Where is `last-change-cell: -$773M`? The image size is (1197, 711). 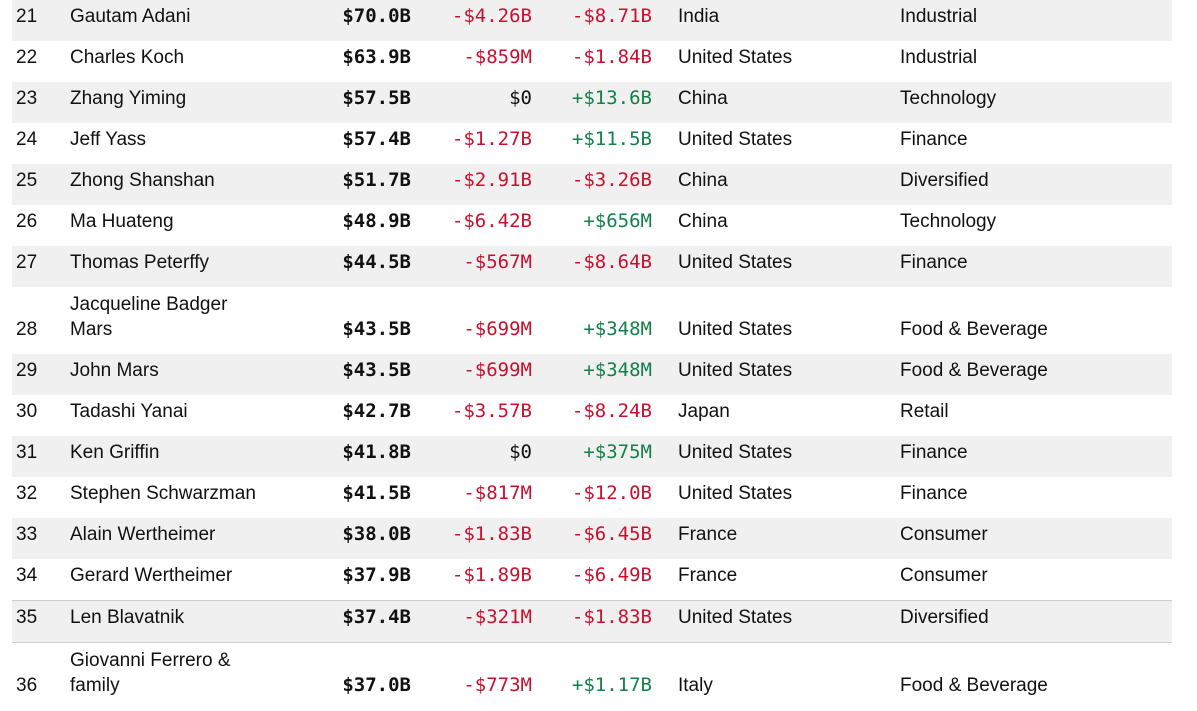 last-change-cell: -$773M is located at coordinates (497, 685).